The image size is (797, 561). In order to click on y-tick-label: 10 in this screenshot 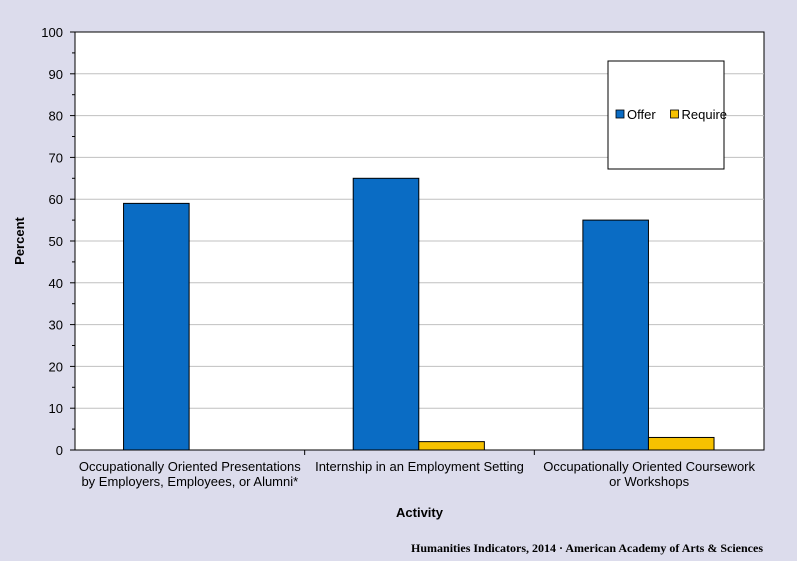, I will do `click(56, 408)`.